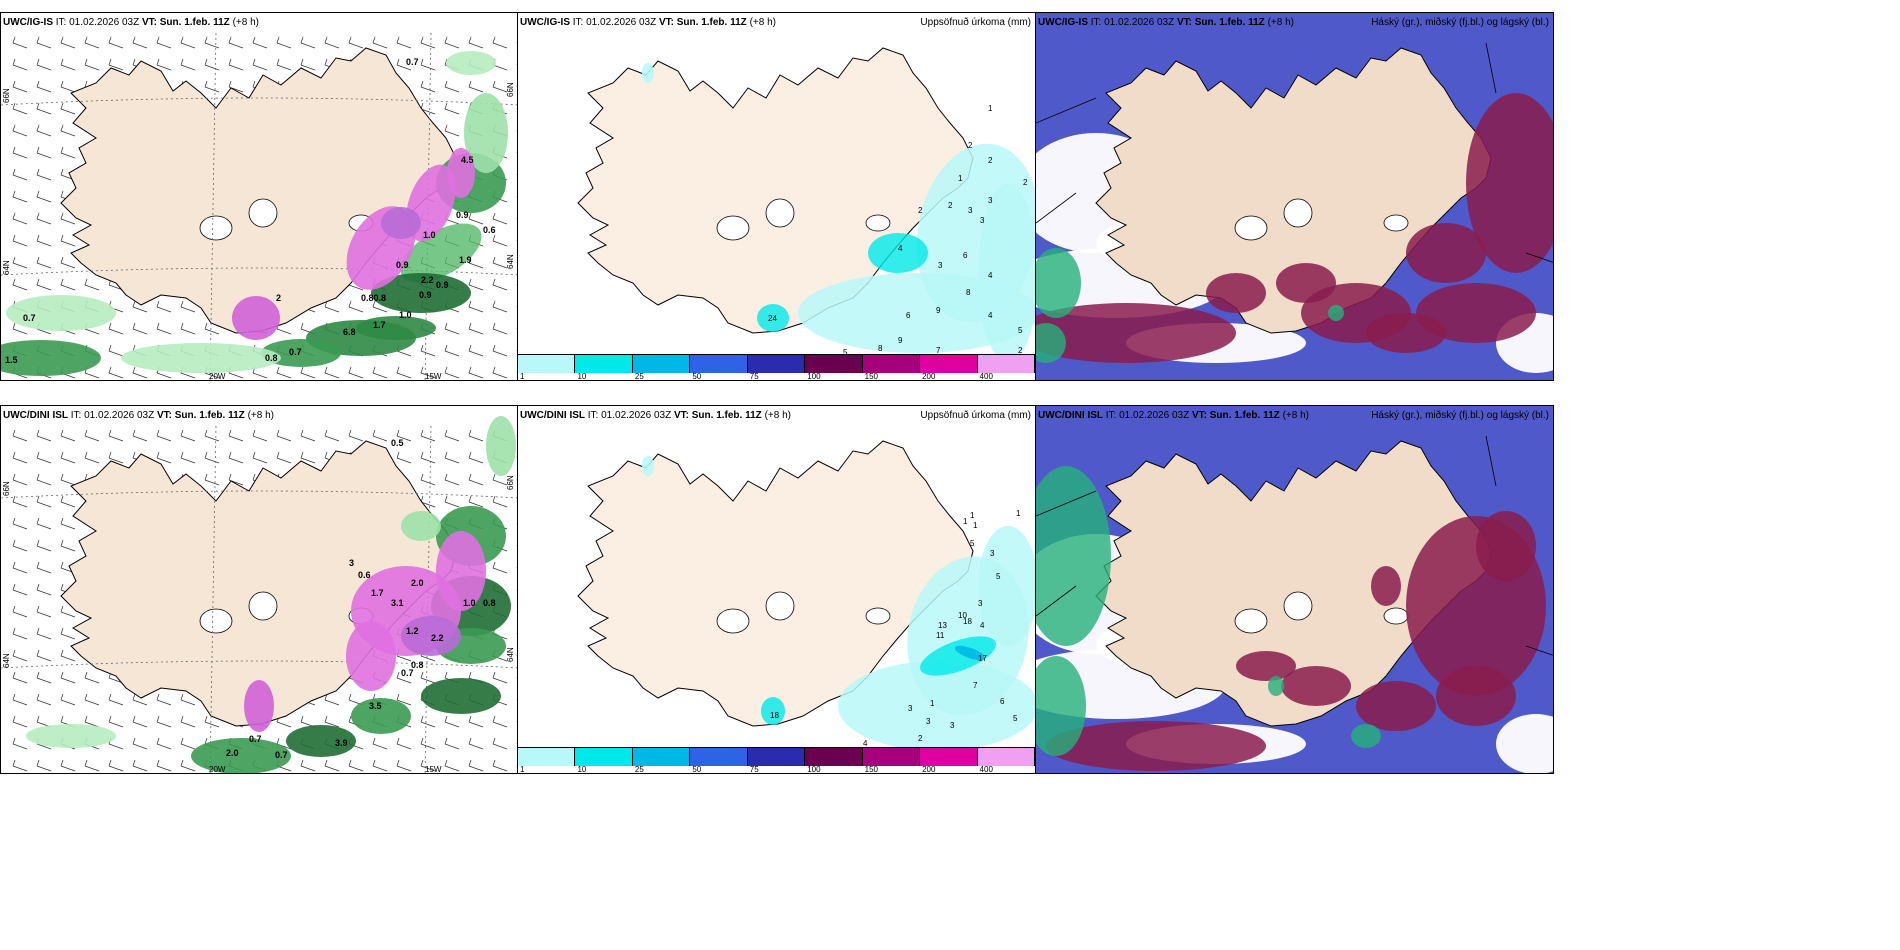 The height and width of the screenshot is (950, 1900). Describe the element at coordinates (967, 621) in the screenshot. I see `precip-value-label: 18` at that location.